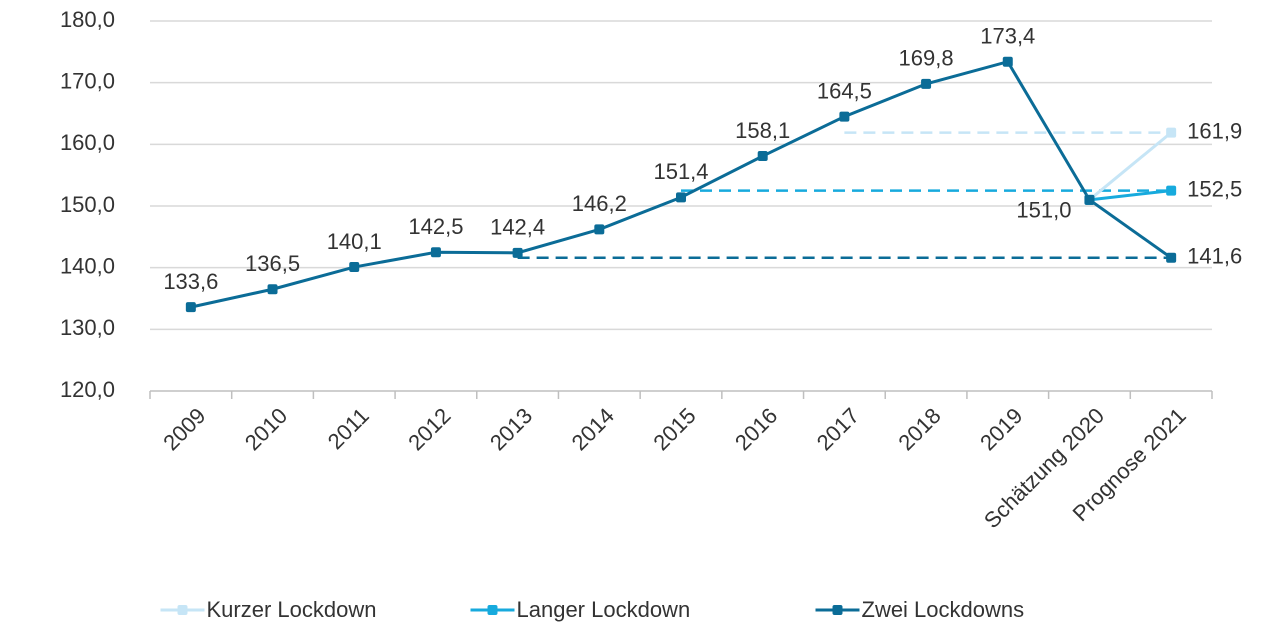 This screenshot has width=1277, height=628. What do you see at coordinates (517, 227) in the screenshot?
I see `data-label: 142,4` at bounding box center [517, 227].